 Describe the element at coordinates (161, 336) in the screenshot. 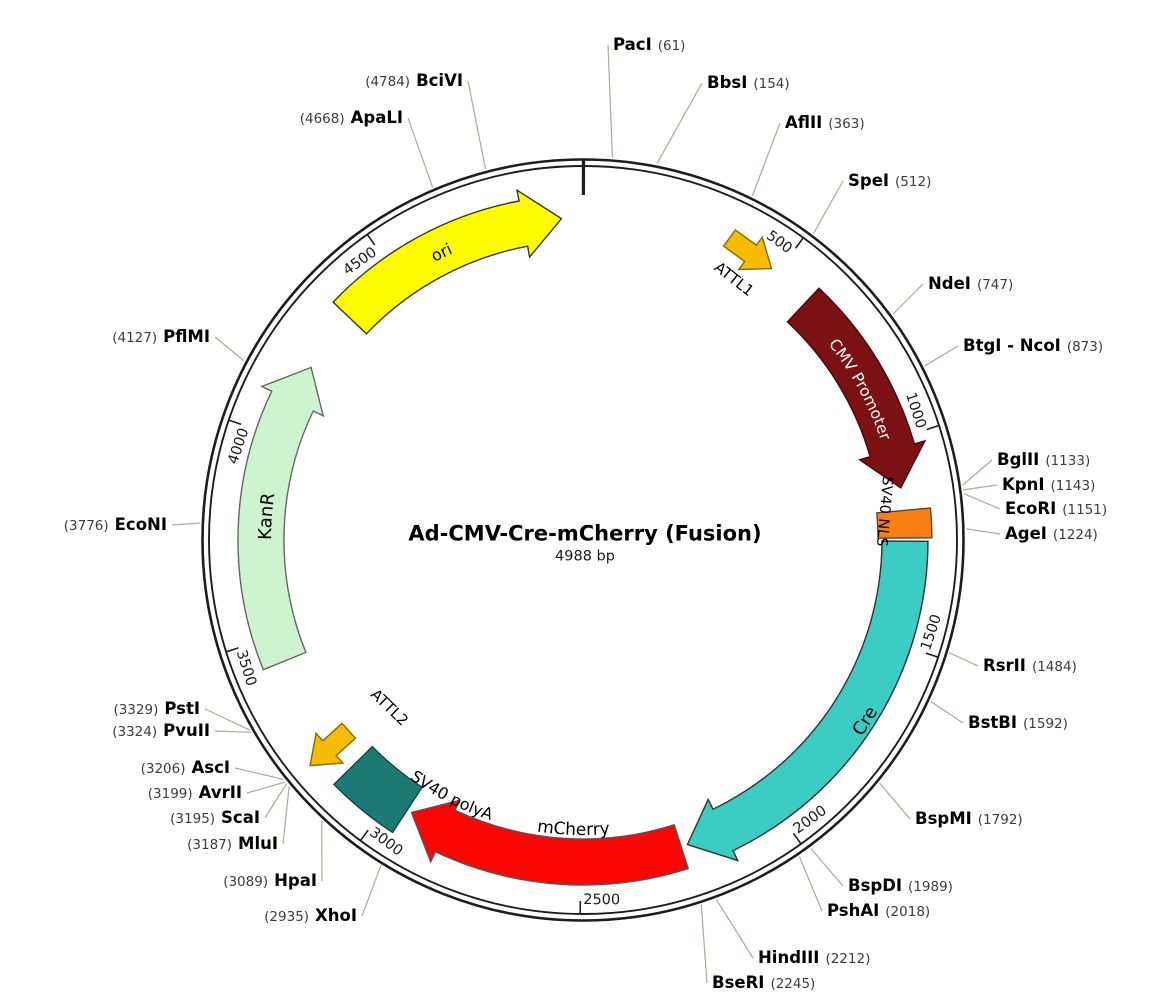

I see `site-label-PflMI: (4127) PflMI` at that location.